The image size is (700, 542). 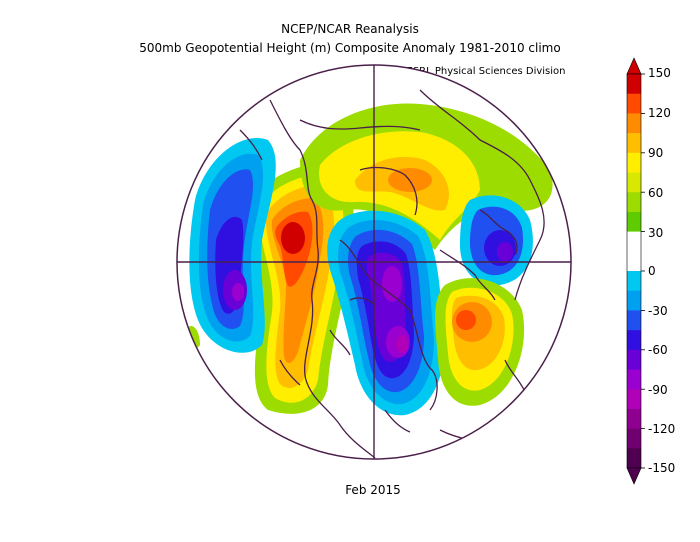 I want to click on date-label: Feb 2015, so click(x=373, y=490).